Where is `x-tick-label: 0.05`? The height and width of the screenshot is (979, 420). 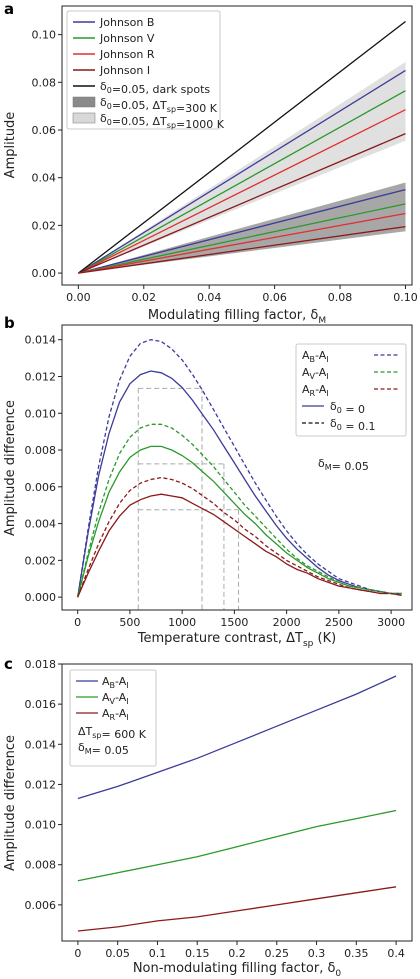
x-tick-label: 0.05 is located at coordinates (117, 953).